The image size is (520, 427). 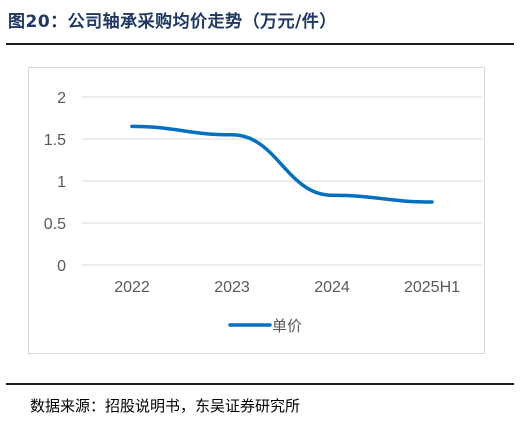 What do you see at coordinates (260, 384) in the screenshot?
I see `source-rule` at bounding box center [260, 384].